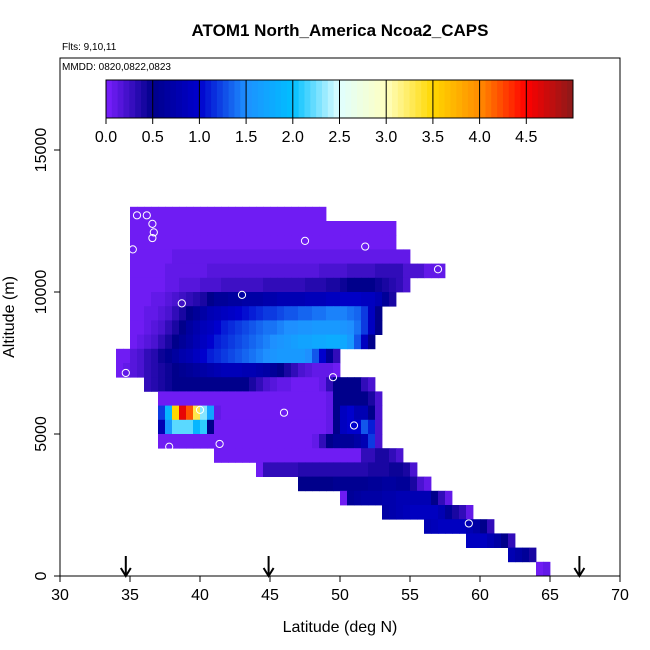 Image resolution: width=650 pixels, height=650 pixels. What do you see at coordinates (130, 595) in the screenshot?
I see `x-tick-label: 35` at bounding box center [130, 595].